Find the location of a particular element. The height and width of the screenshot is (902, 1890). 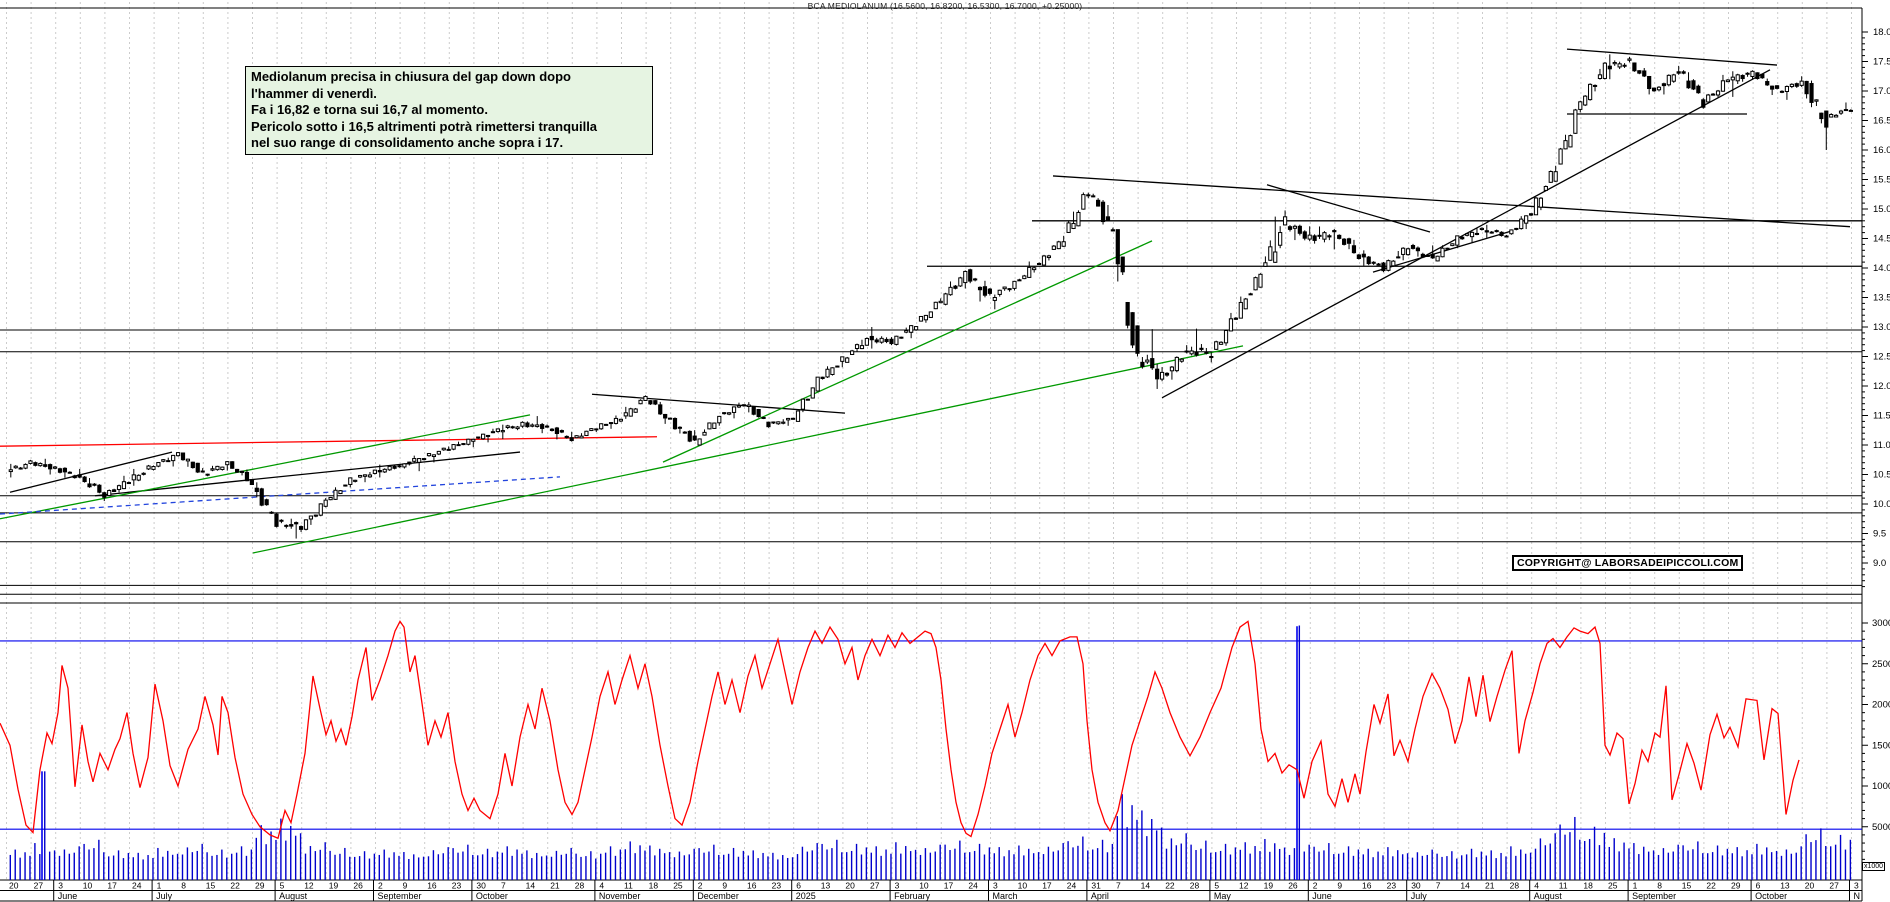

svg-text: March is located at coordinates (1005, 896).